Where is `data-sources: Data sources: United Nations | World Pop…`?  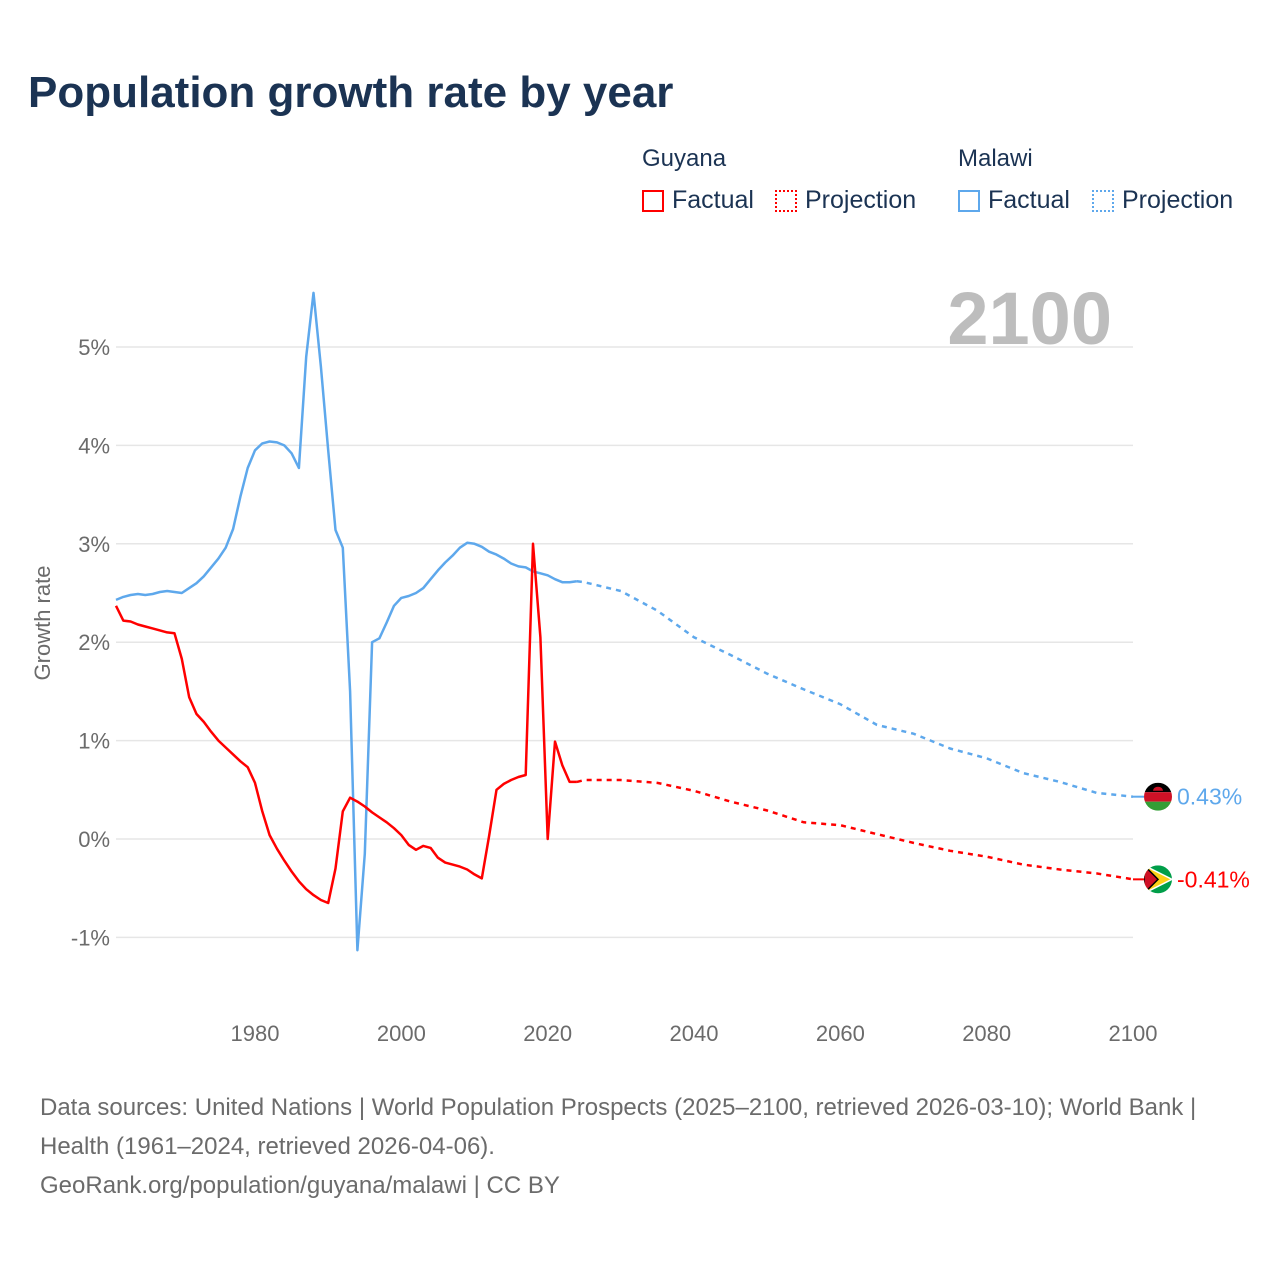
data-sources: Data sources: United Nations | World Pop… is located at coordinates (618, 1127).